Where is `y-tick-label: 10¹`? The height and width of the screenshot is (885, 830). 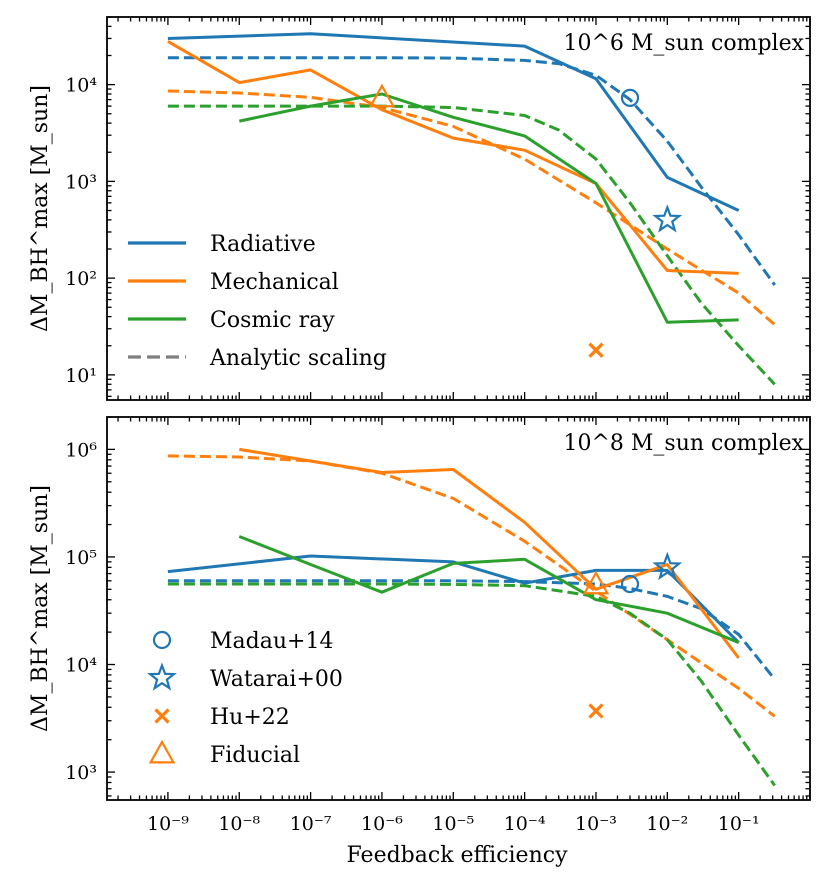
y-tick-label: 10¹ is located at coordinates (81, 376).